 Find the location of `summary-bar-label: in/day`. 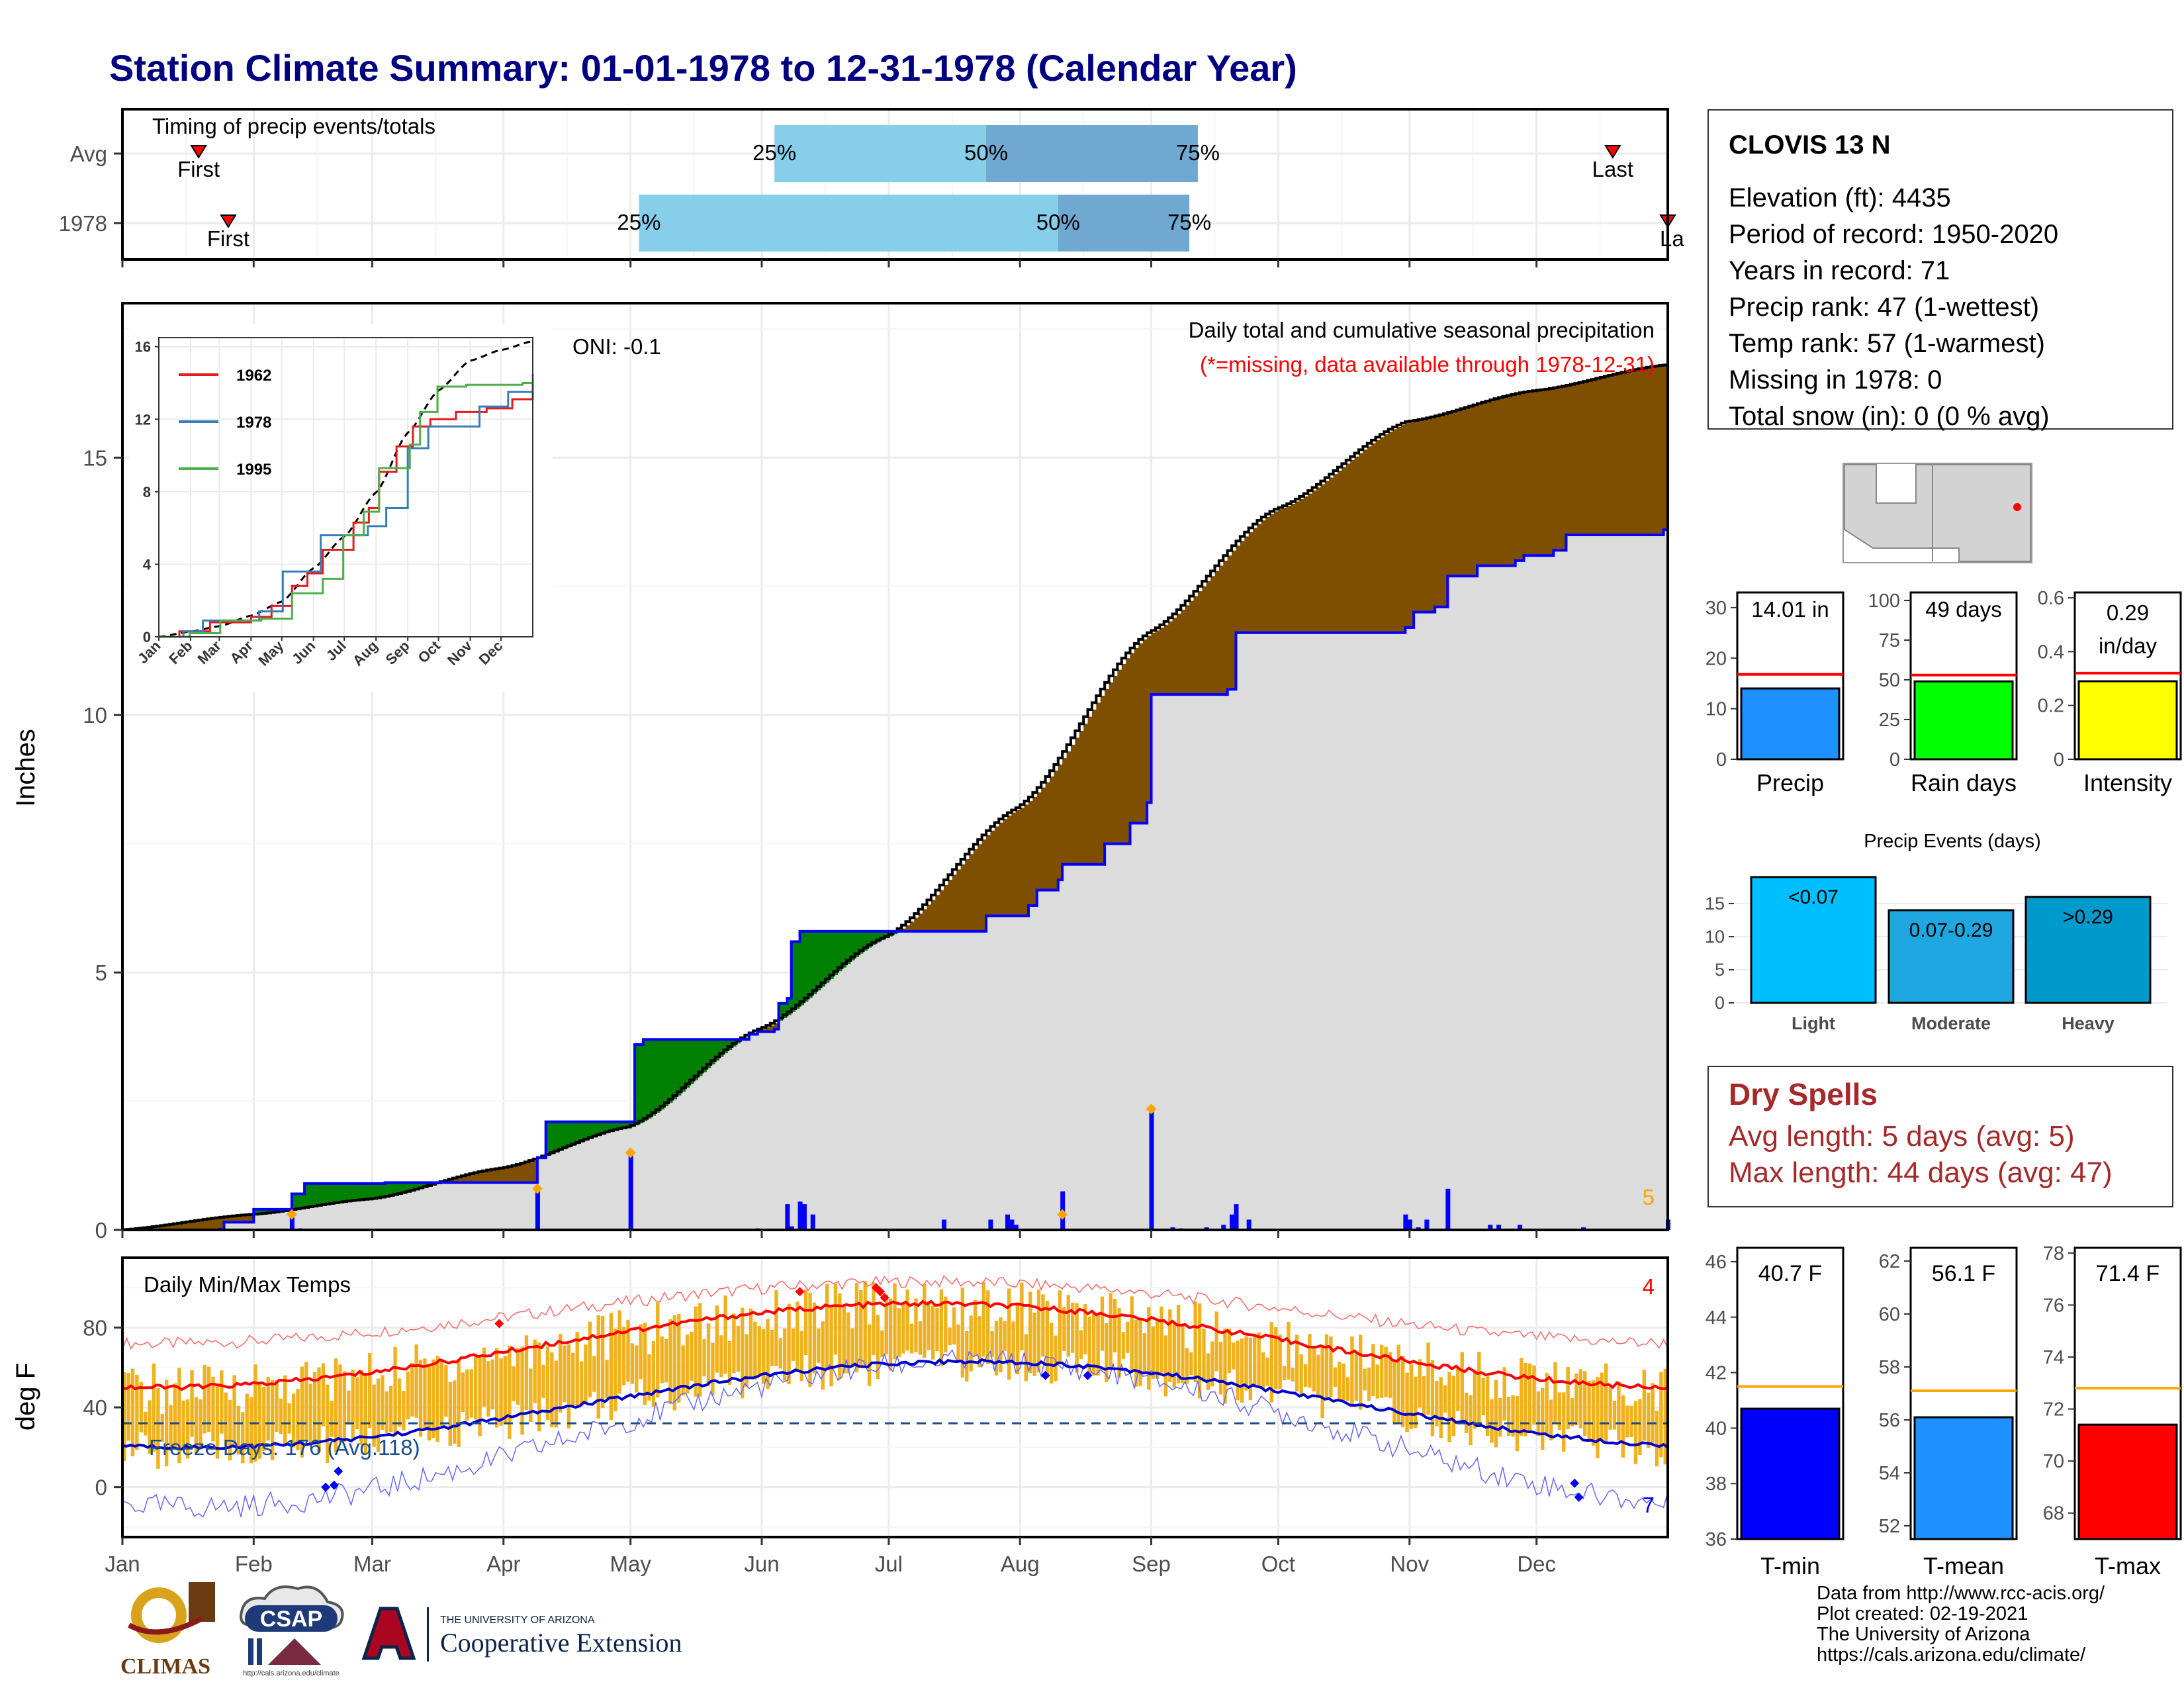

summary-bar-label: in/day is located at coordinates (2128, 645).